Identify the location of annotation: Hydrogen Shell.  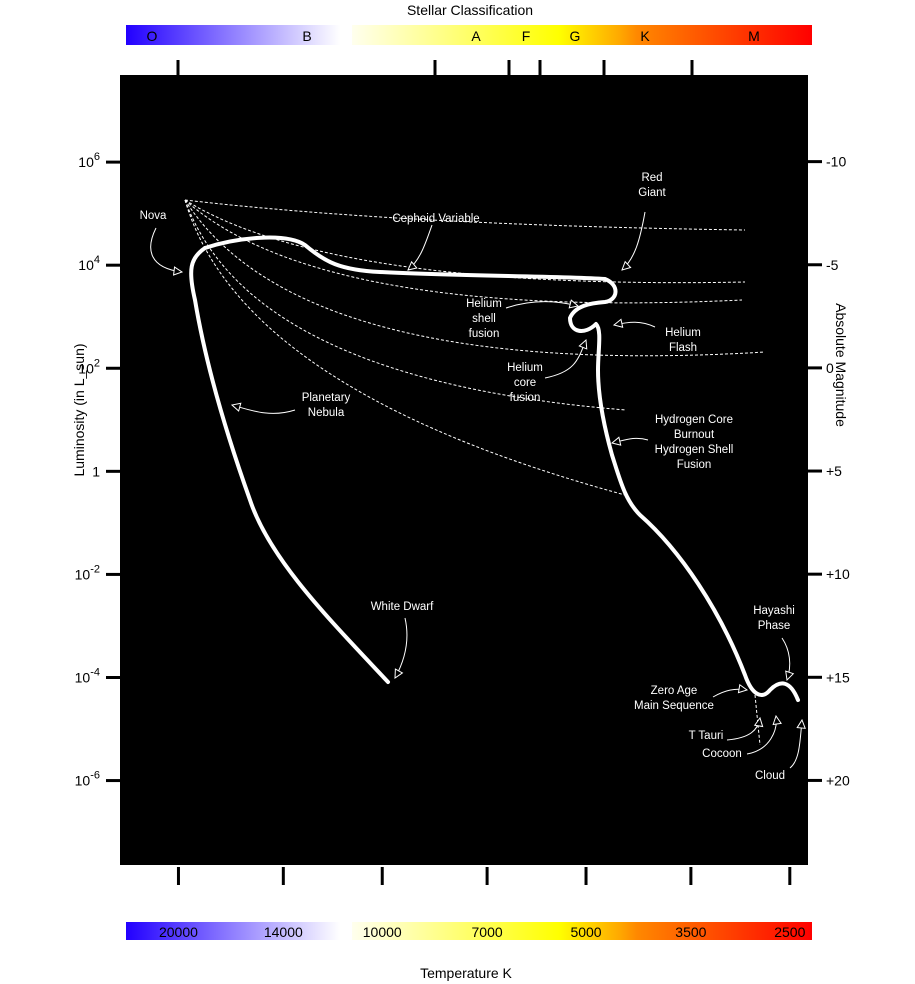
(694, 450).